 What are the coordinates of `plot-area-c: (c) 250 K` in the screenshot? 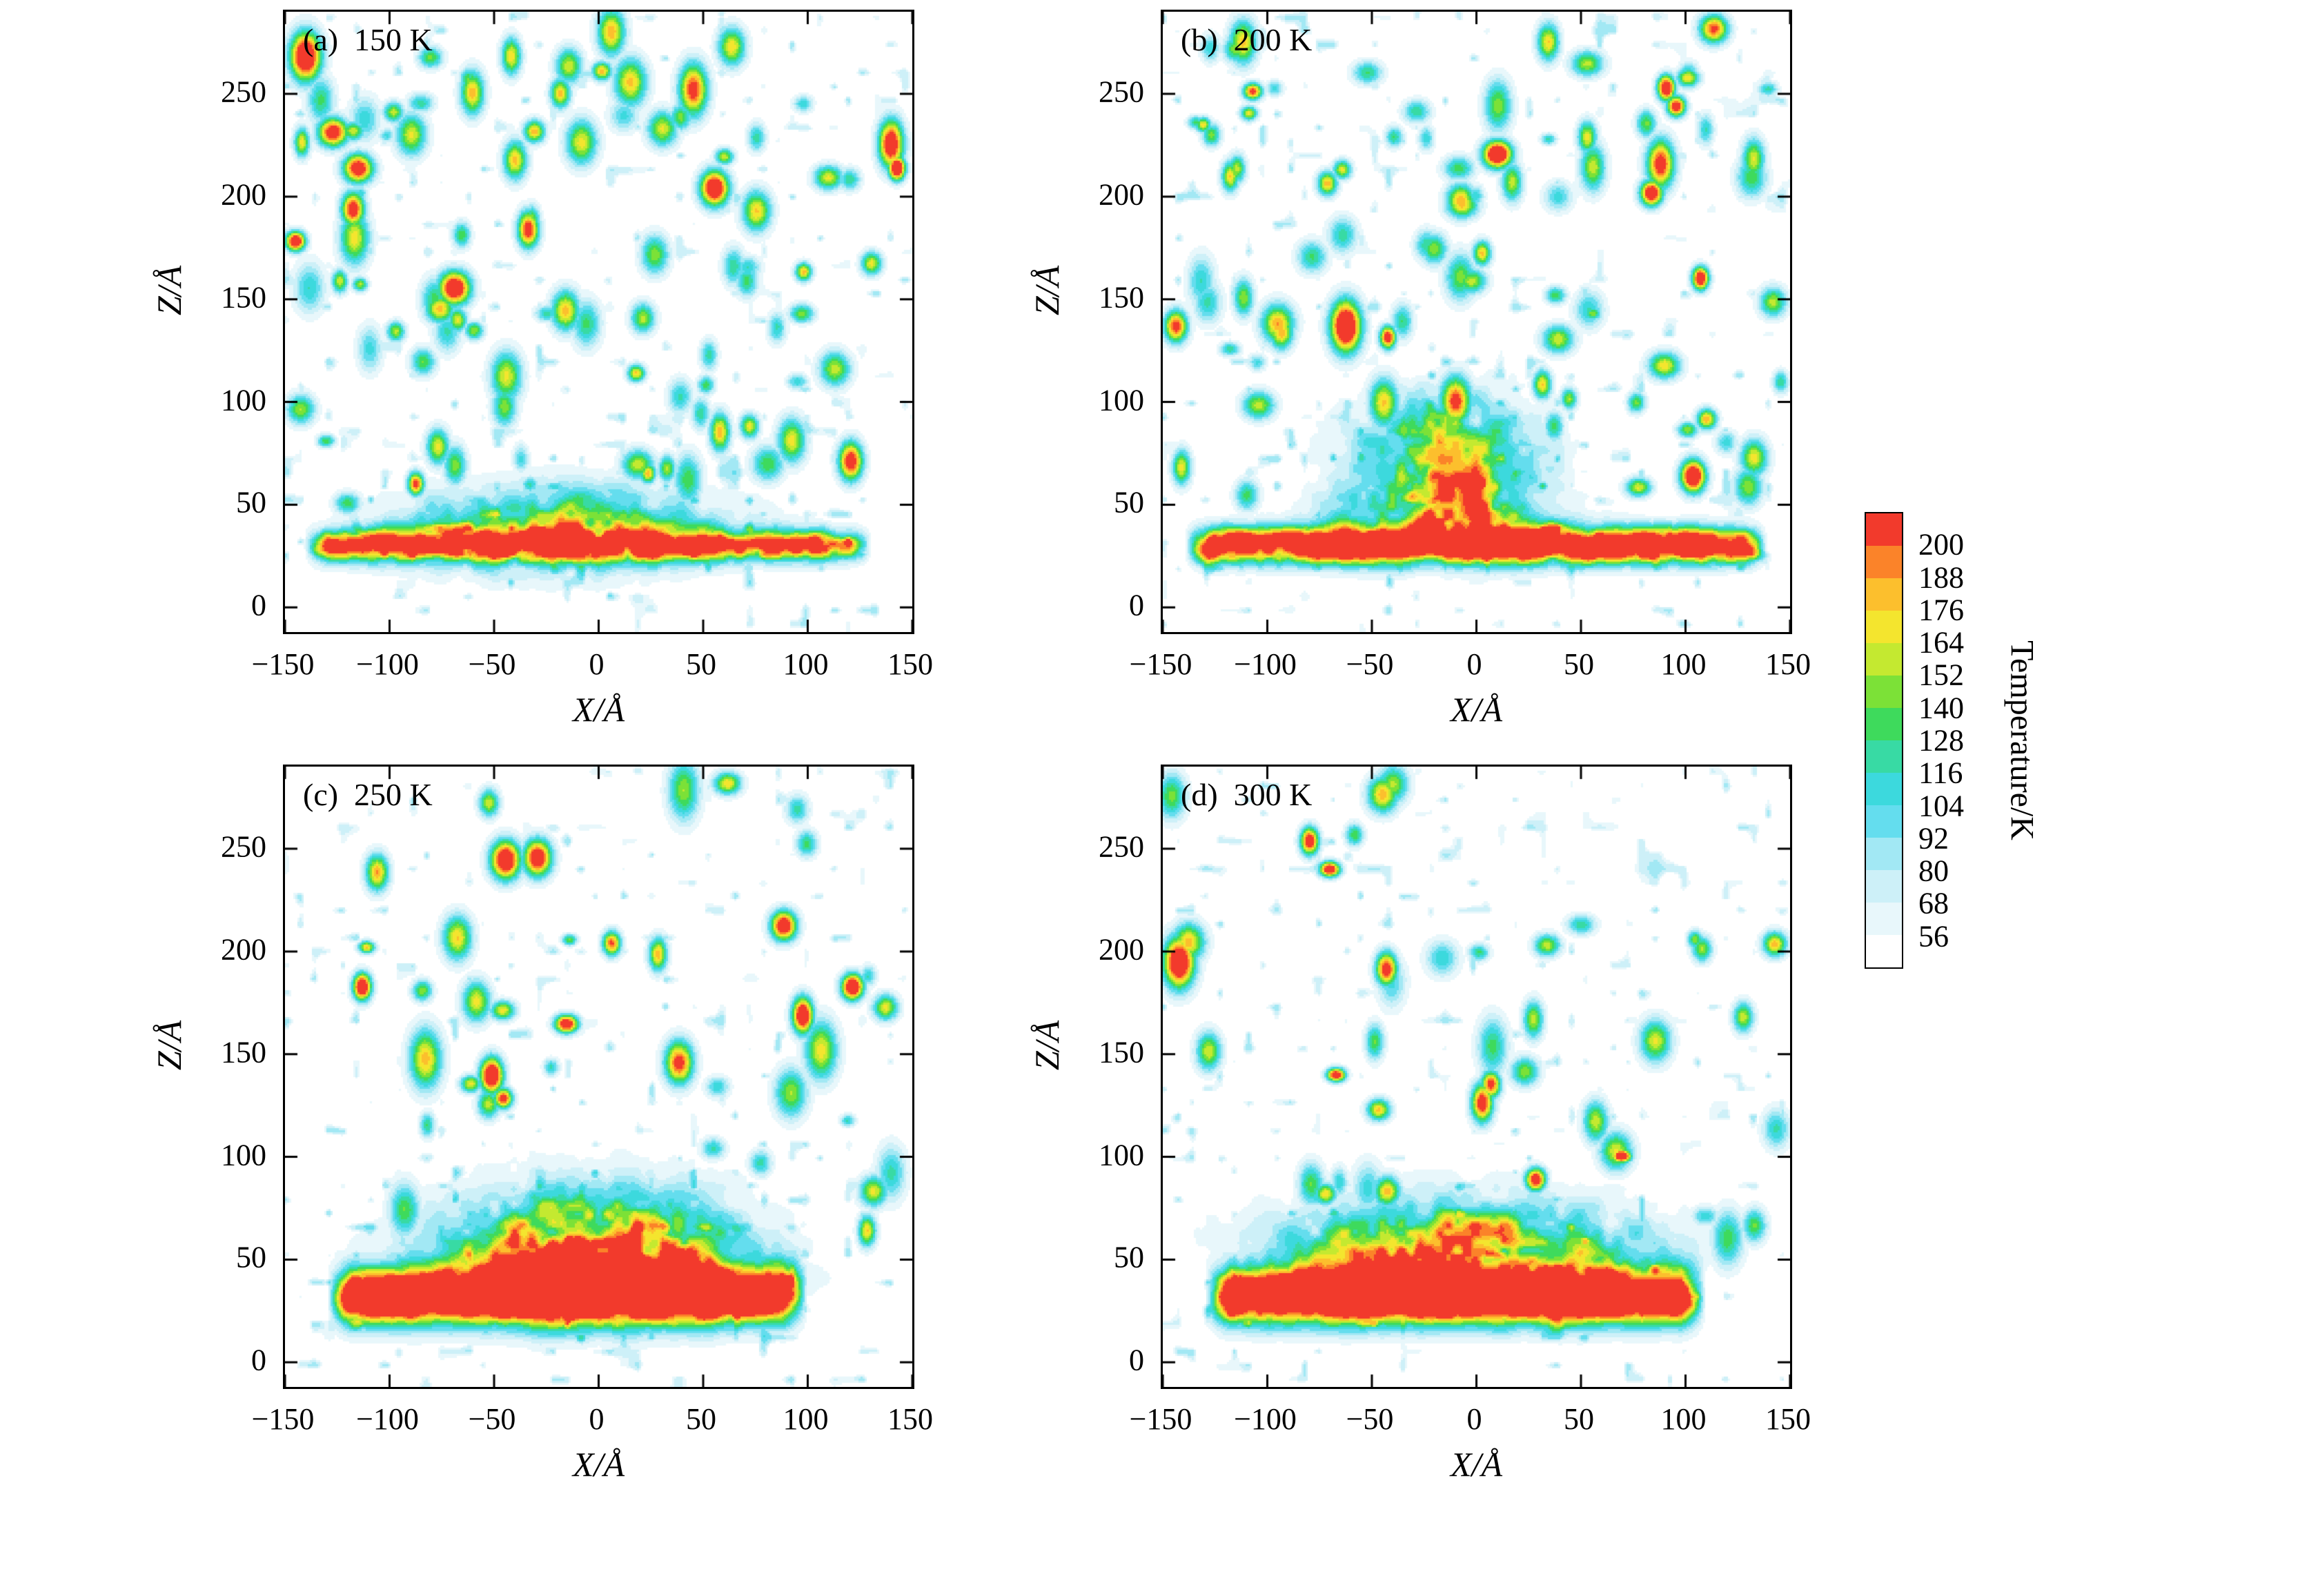 It's located at (598, 1077).